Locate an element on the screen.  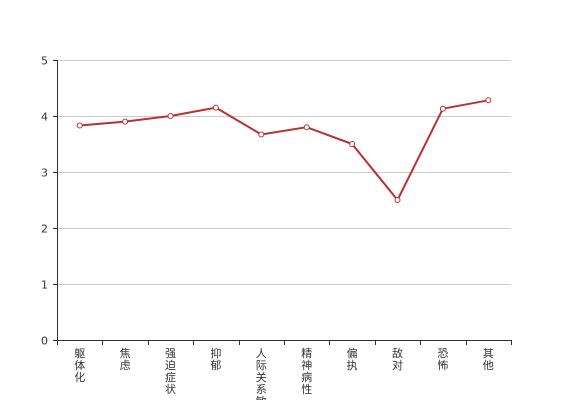
x-tick-label-char: 偏 is located at coordinates (352, 353).